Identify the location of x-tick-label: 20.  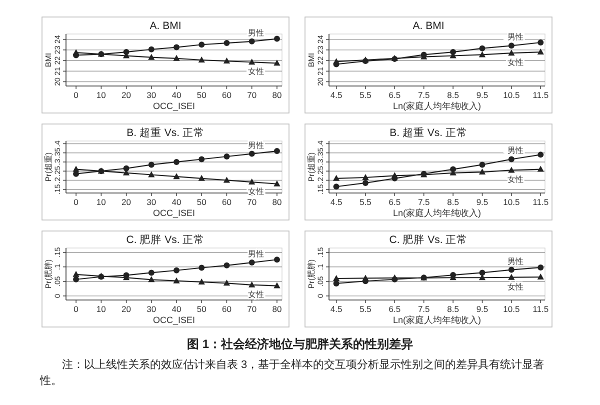
(127, 202).